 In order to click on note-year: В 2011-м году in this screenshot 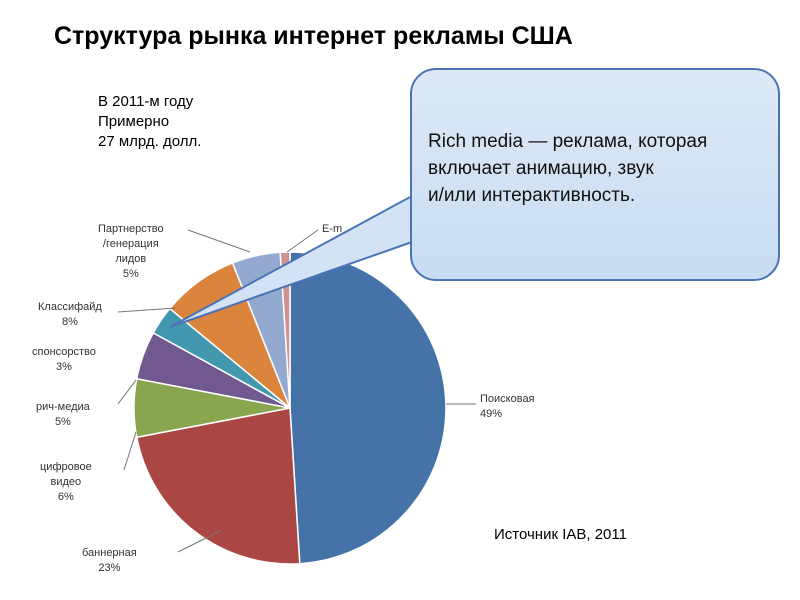, I will do `click(146, 101)`.